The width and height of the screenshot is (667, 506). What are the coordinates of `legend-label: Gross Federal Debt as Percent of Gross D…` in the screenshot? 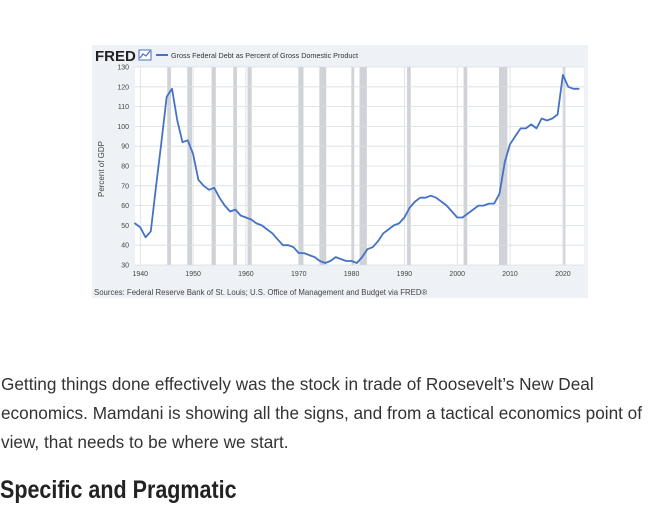 It's located at (264, 55).